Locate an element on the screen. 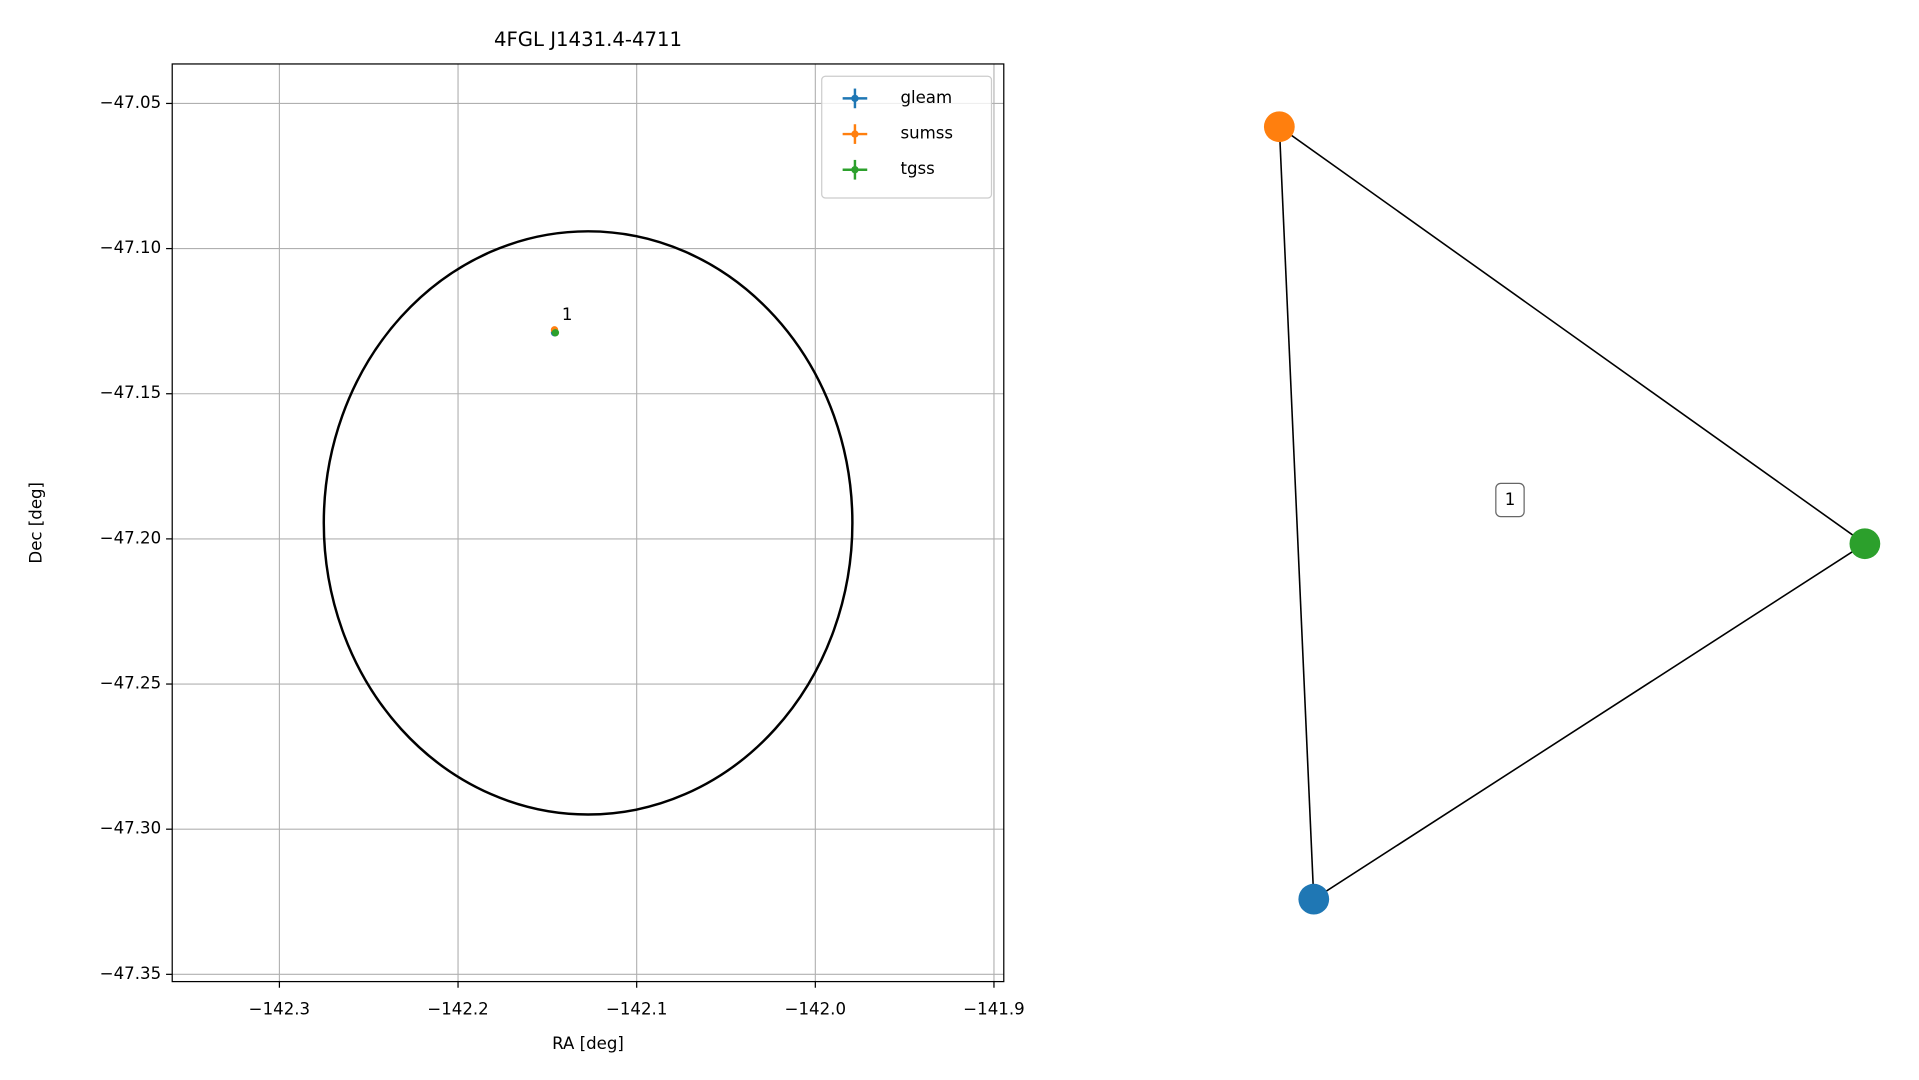  data-point is located at coordinates (555, 333).